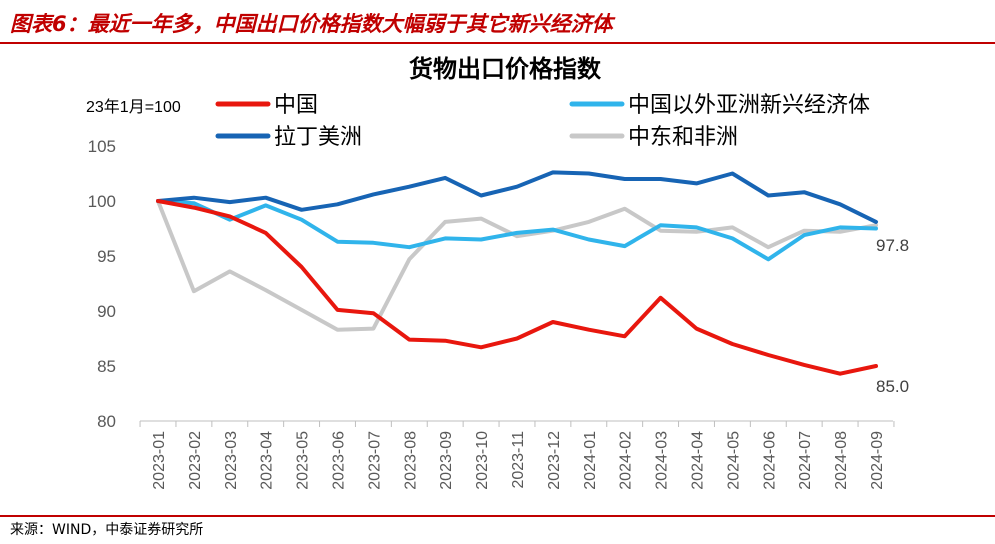  Describe the element at coordinates (683, 137) in the screenshot. I see `legend-label: 中东和非洲` at that location.